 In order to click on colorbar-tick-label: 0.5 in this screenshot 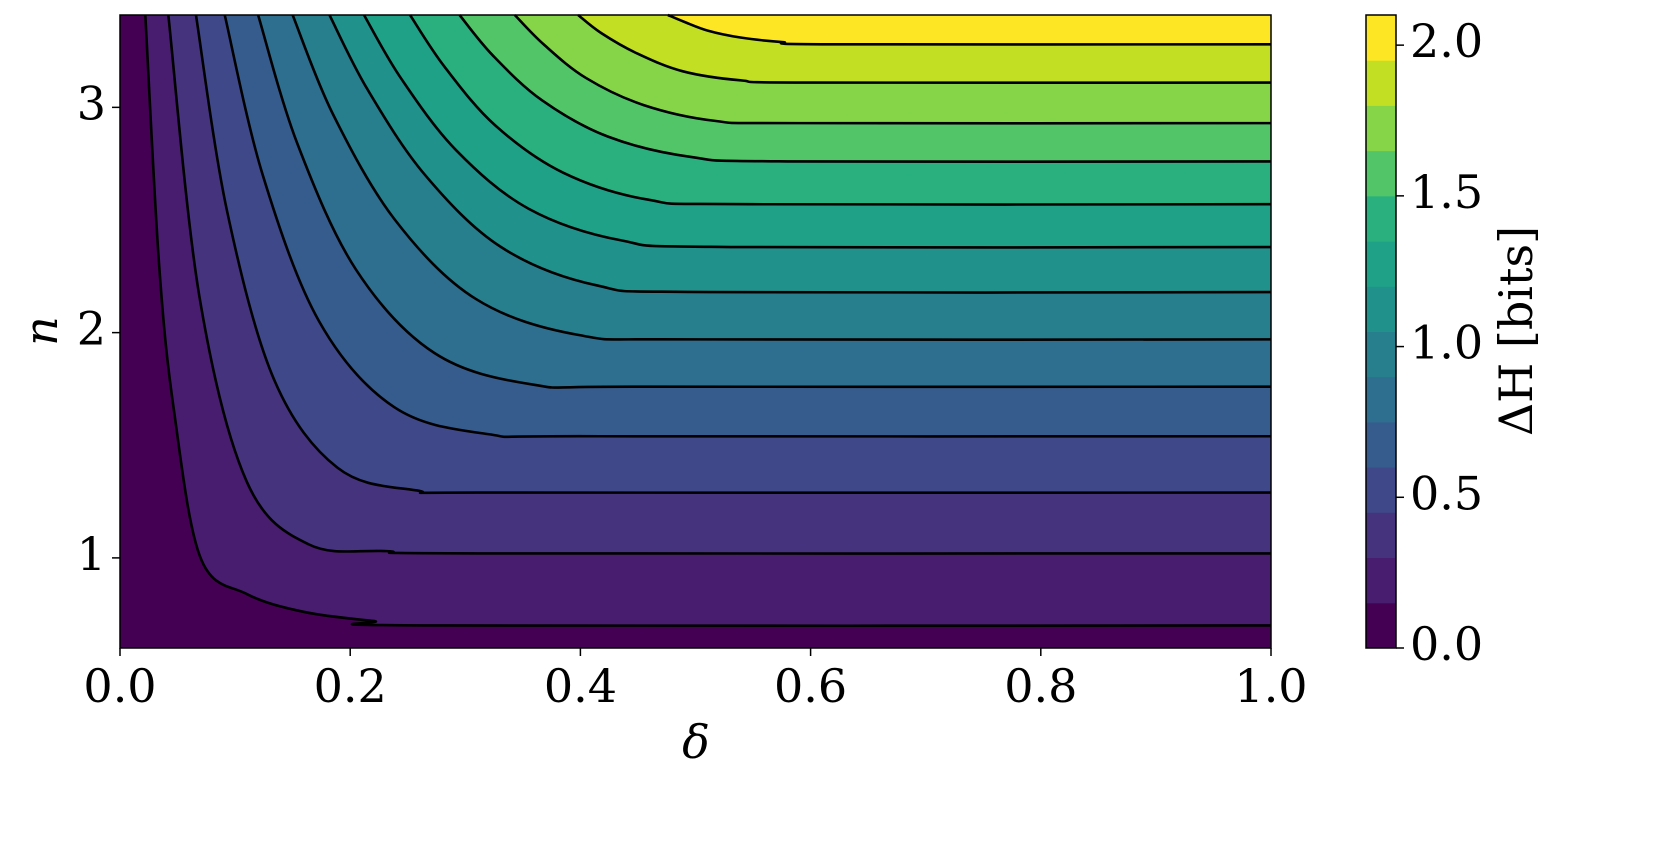, I will do `click(1446, 493)`.